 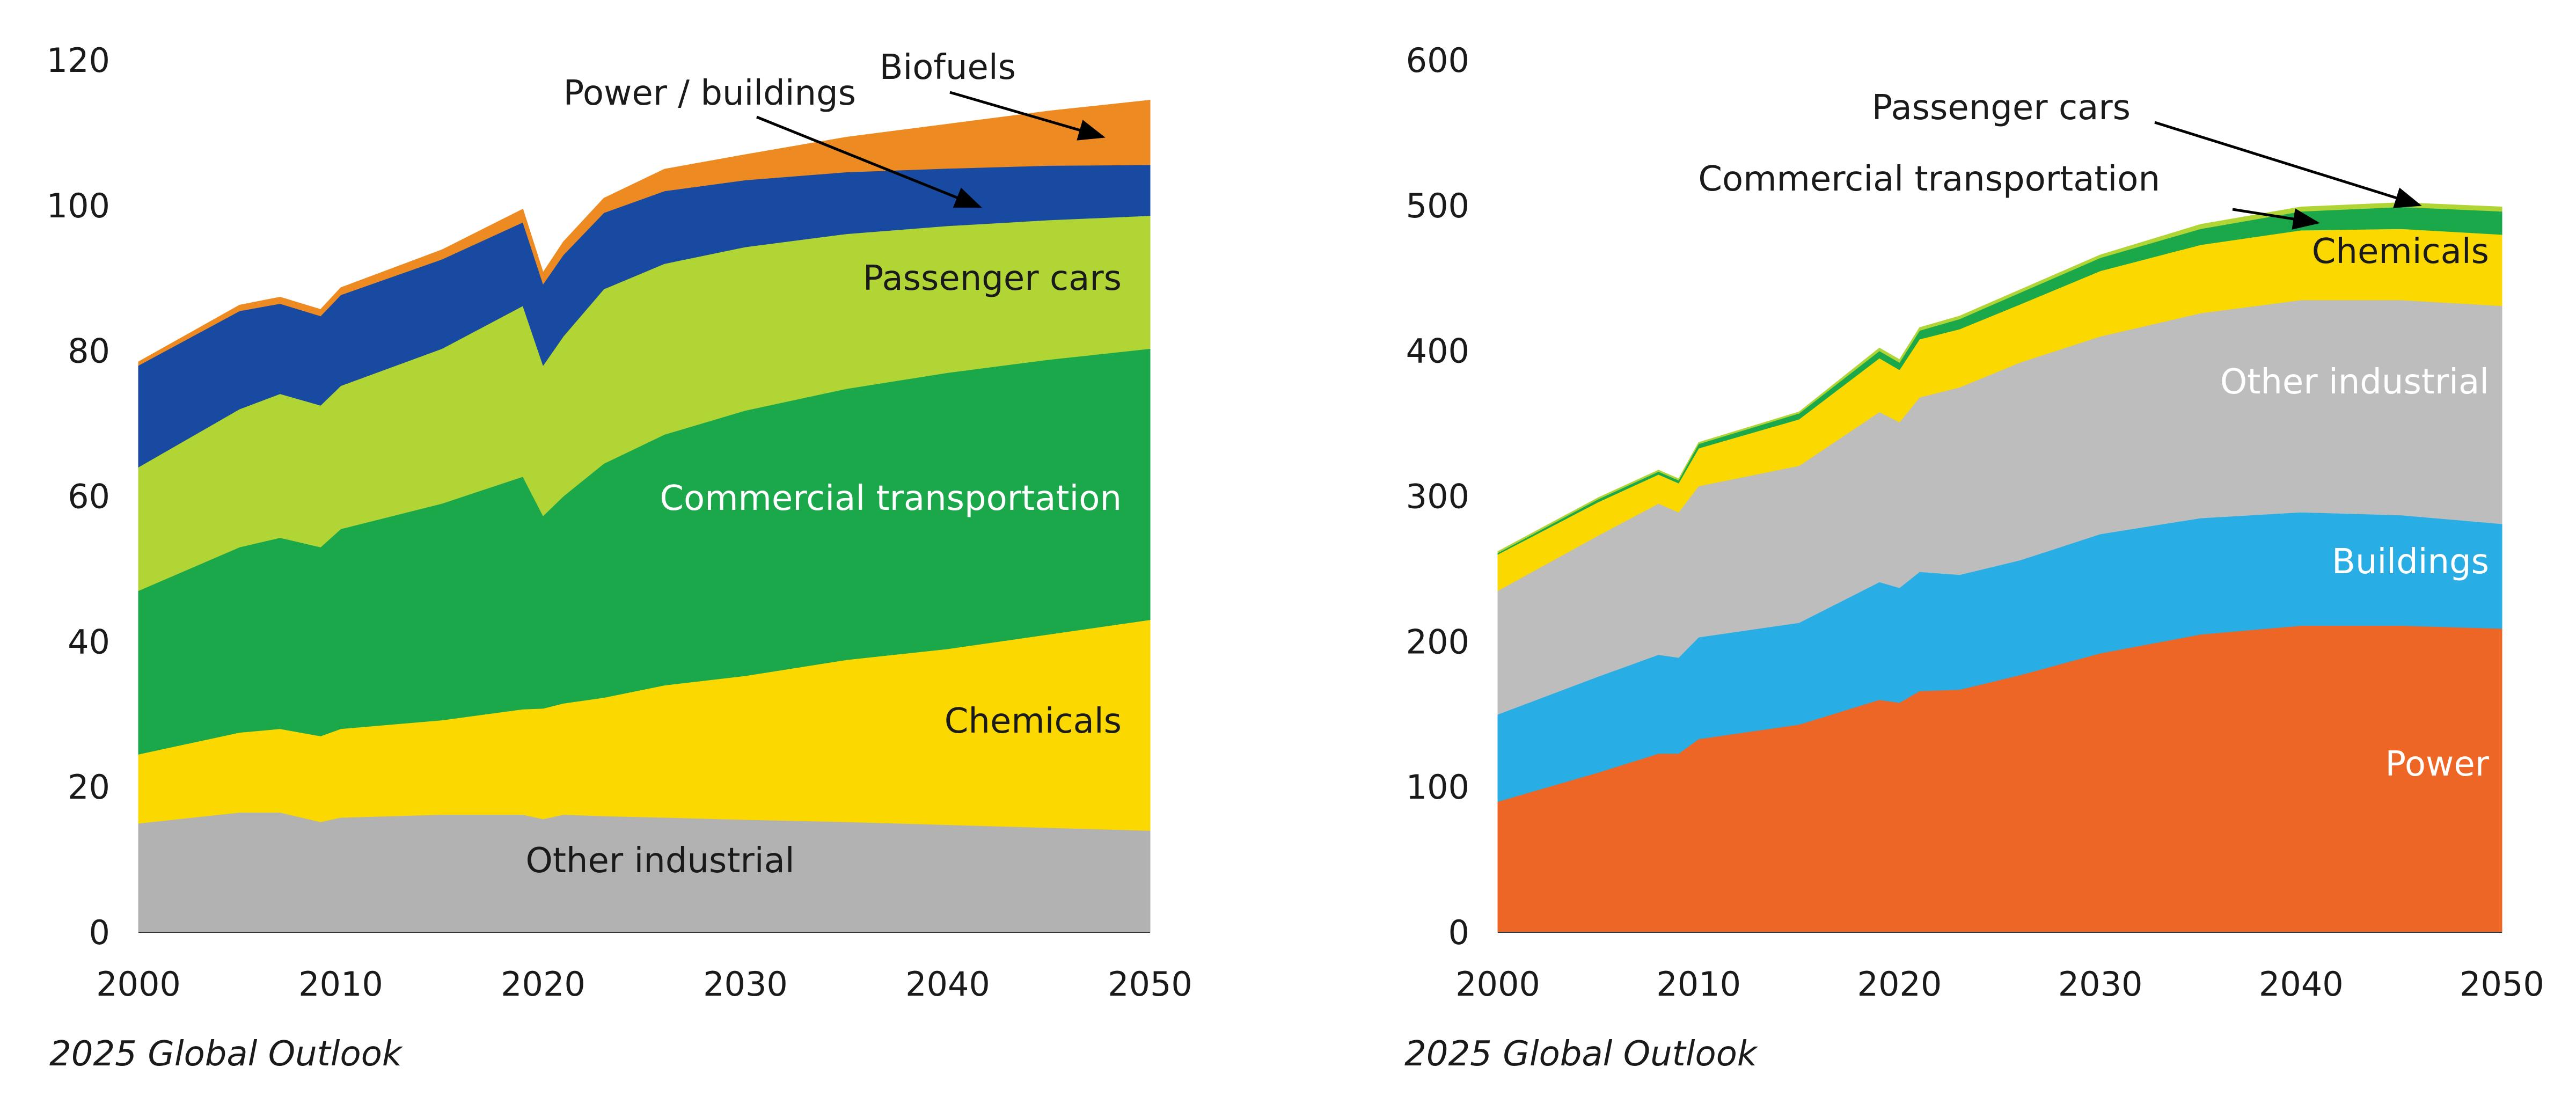 What do you see at coordinates (1437, 787) in the screenshot?
I see `right-y-tick-label: 100` at bounding box center [1437, 787].